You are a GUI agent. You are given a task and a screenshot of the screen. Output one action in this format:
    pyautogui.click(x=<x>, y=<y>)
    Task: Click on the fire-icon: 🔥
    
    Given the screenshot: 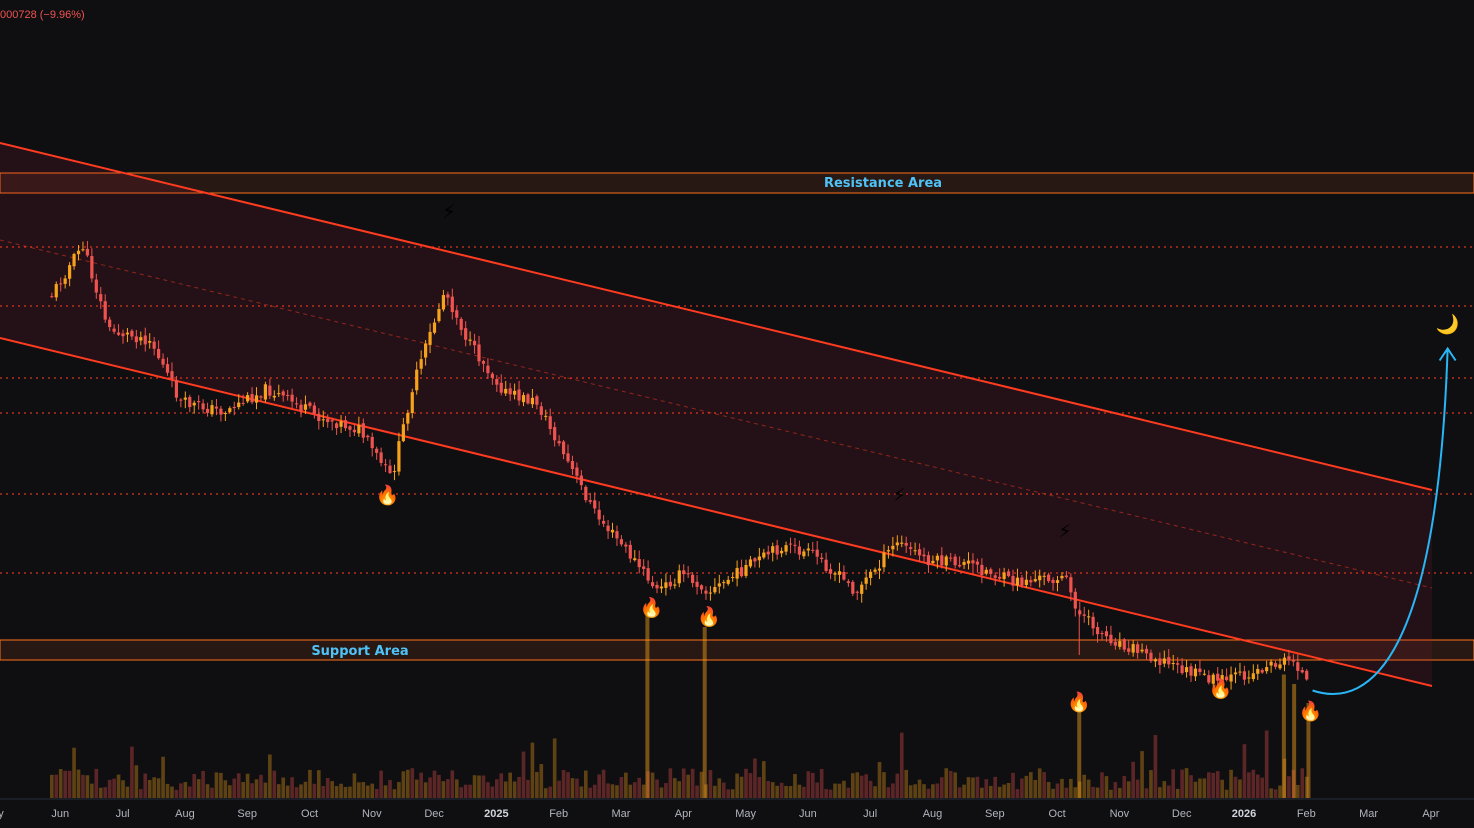 What is the action you would take?
    pyautogui.click(x=709, y=616)
    